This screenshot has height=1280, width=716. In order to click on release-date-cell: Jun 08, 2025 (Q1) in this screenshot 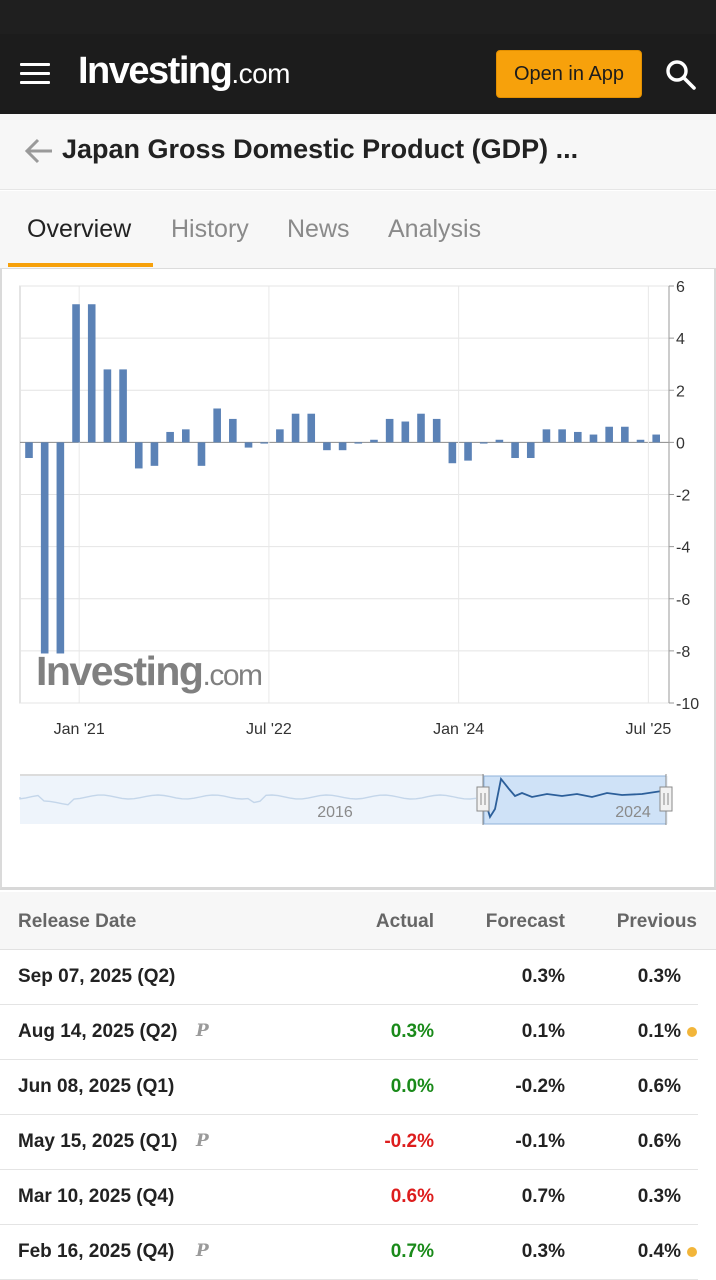, I will do `click(96, 1086)`.